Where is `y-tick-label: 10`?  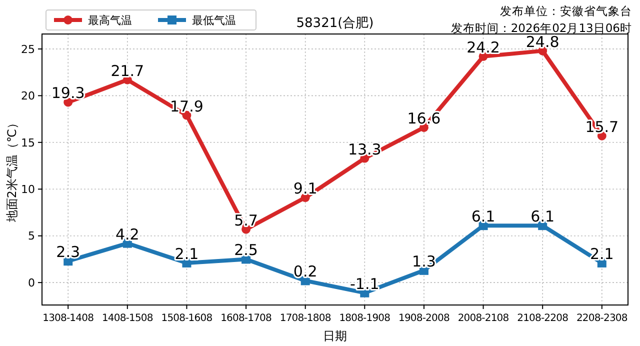
y-tick-label: 10 is located at coordinates (28, 189).